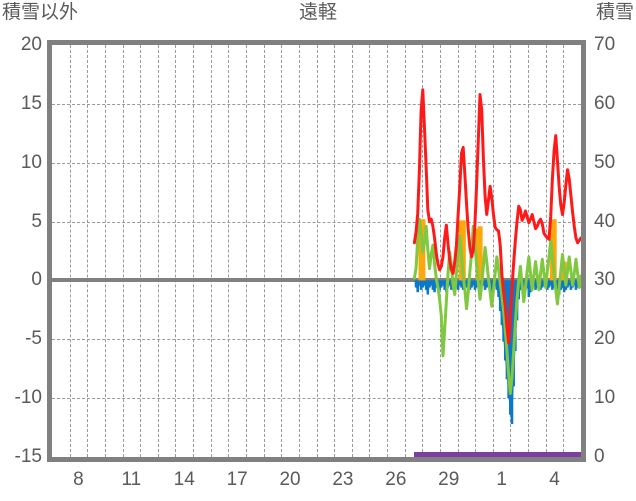 This screenshot has height=501, width=636. I want to click on y-tick-label: 10, so click(31, 162).